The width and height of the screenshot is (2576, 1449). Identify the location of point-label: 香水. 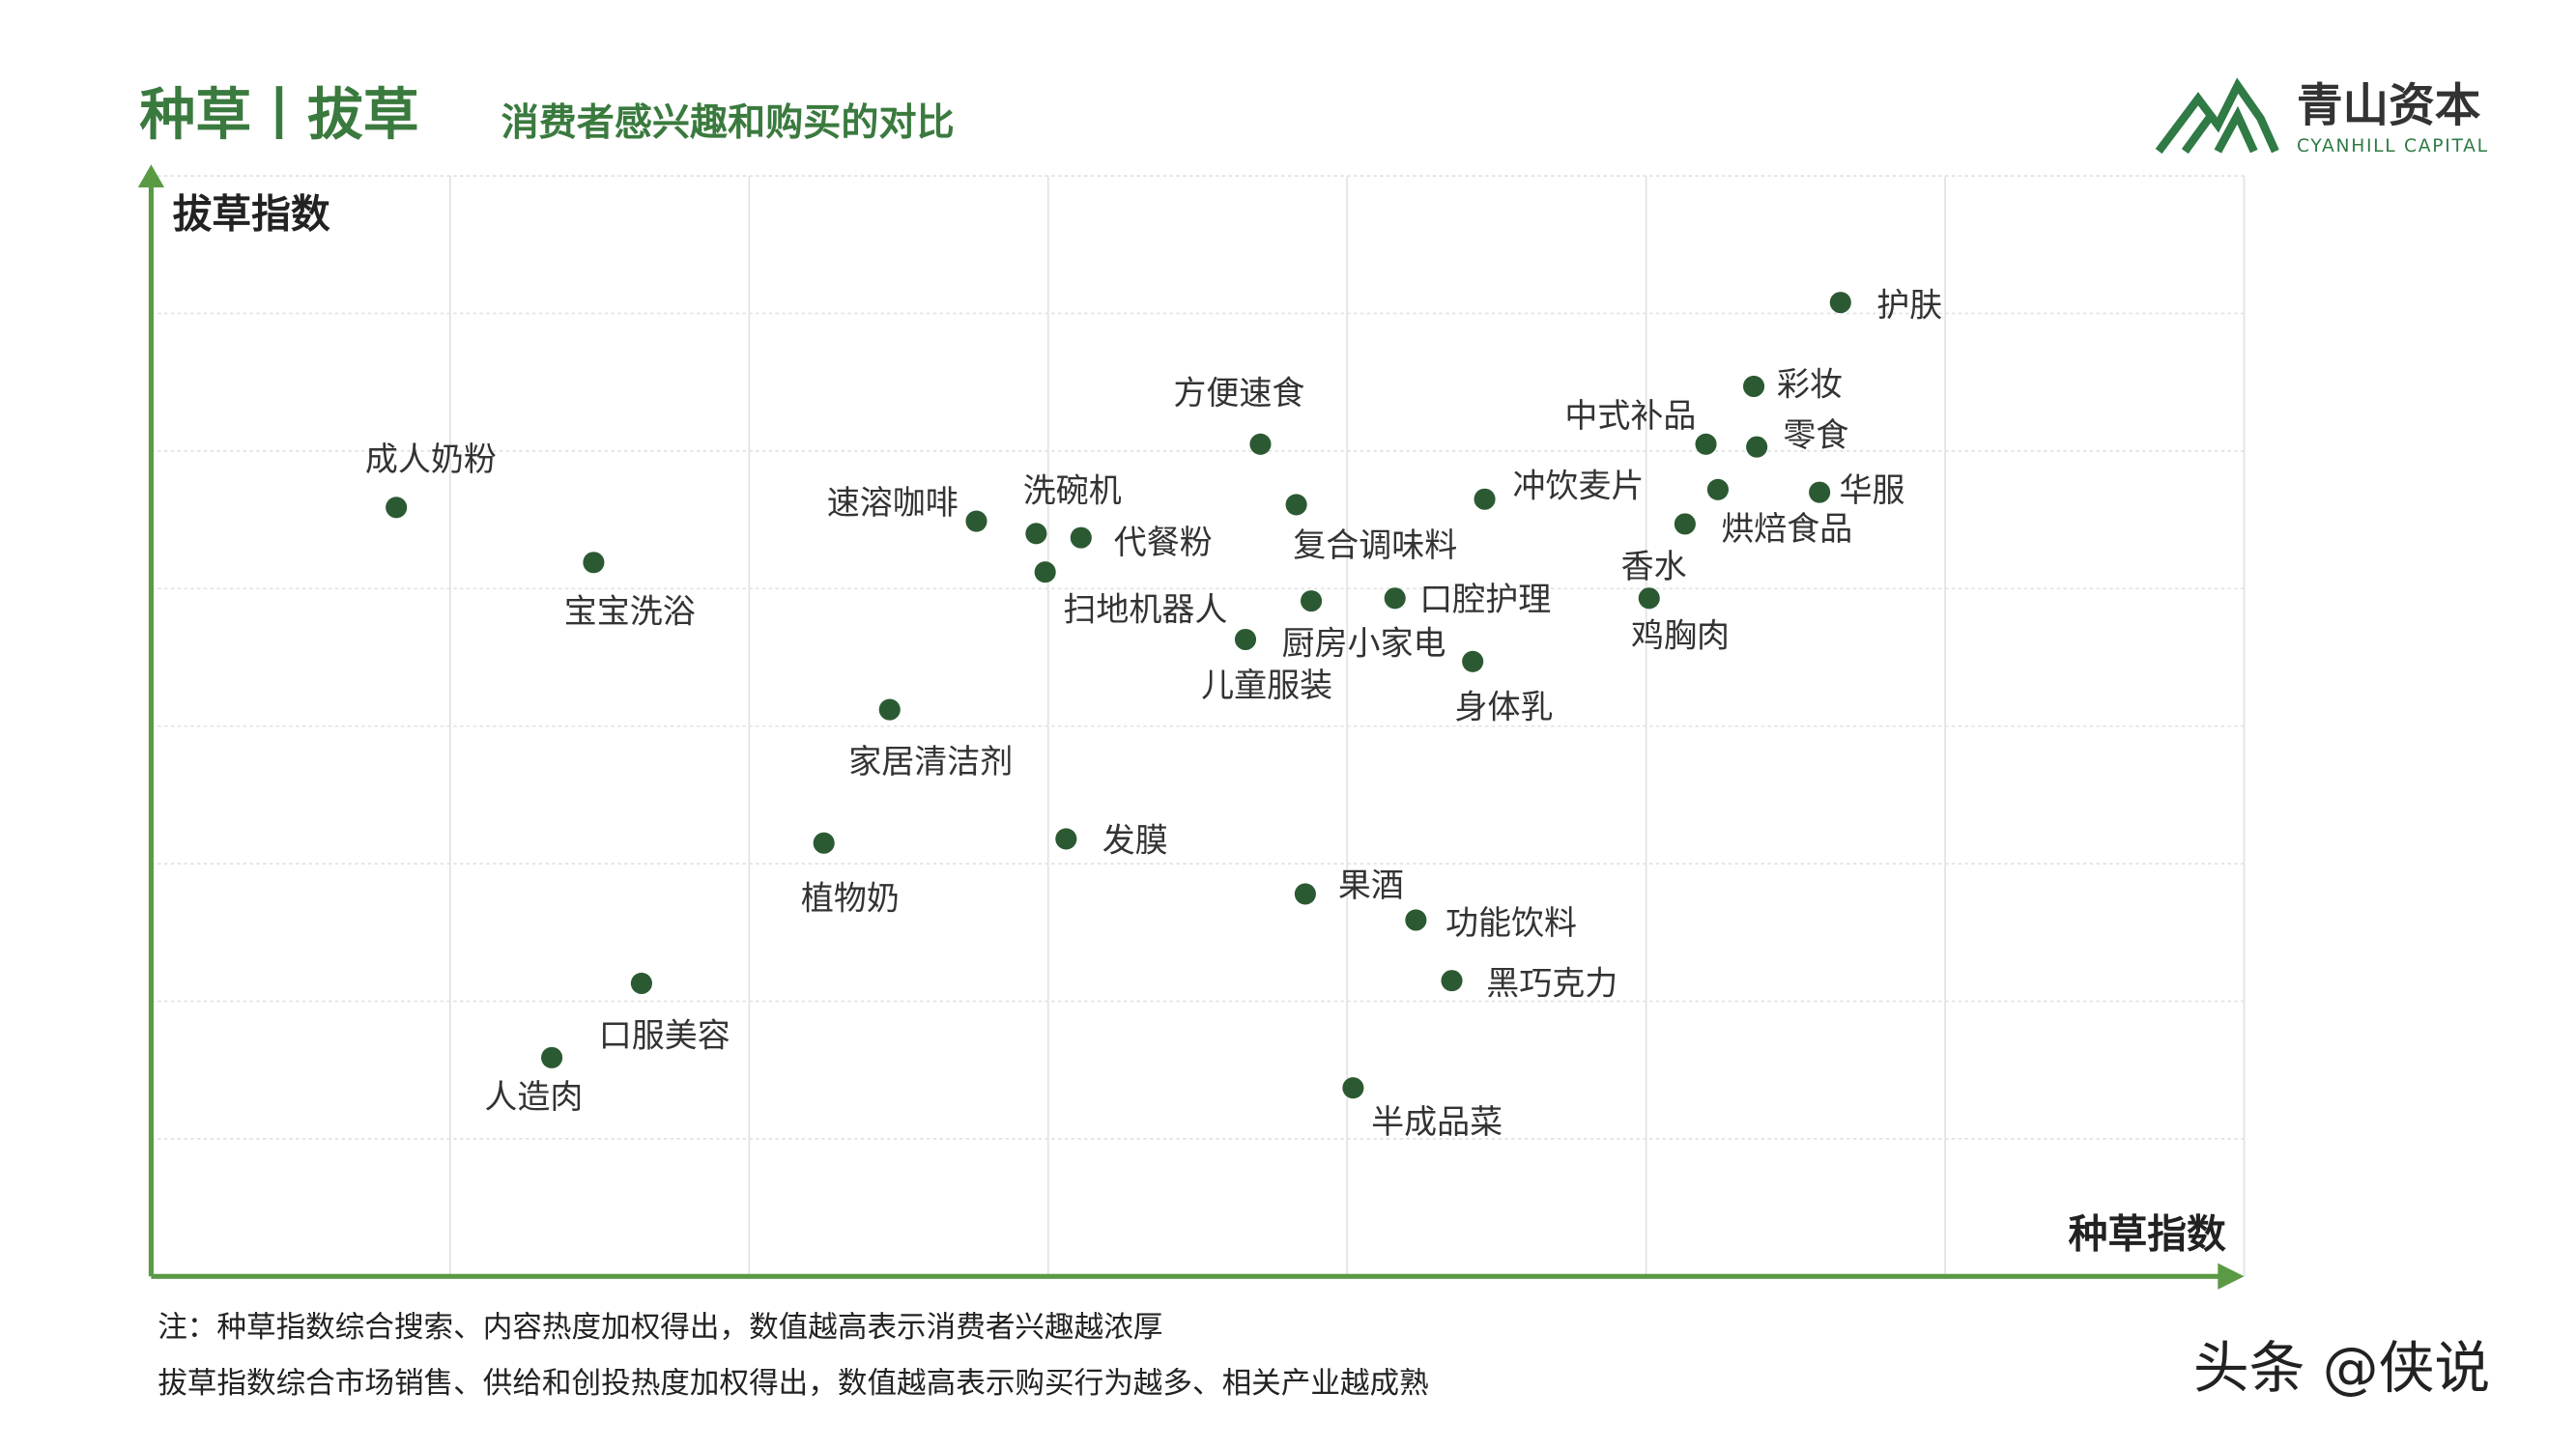
(1654, 567).